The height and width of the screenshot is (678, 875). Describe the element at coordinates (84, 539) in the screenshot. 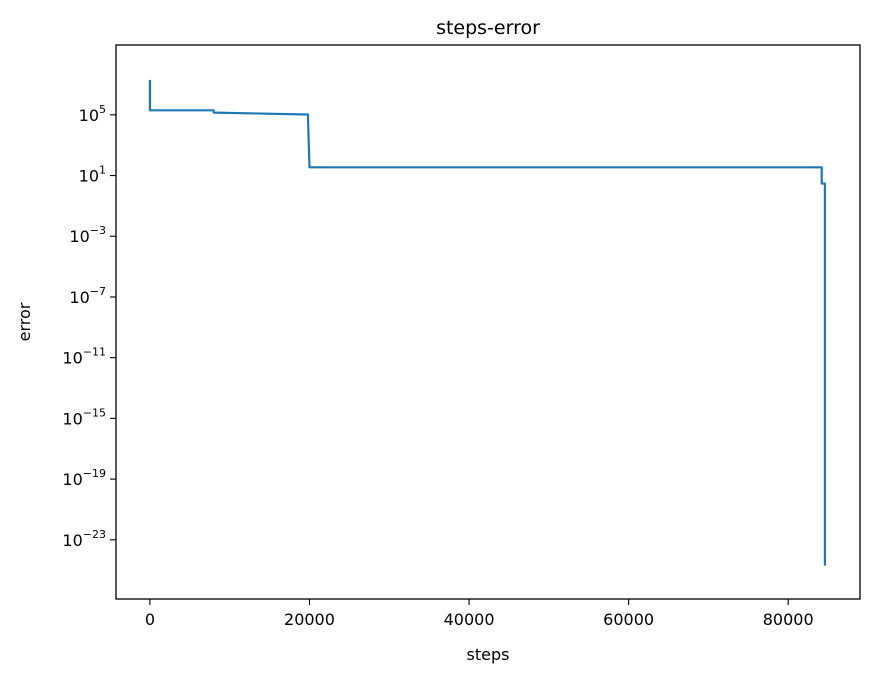

I see `y-tick-label: 10⁻²³` at that location.